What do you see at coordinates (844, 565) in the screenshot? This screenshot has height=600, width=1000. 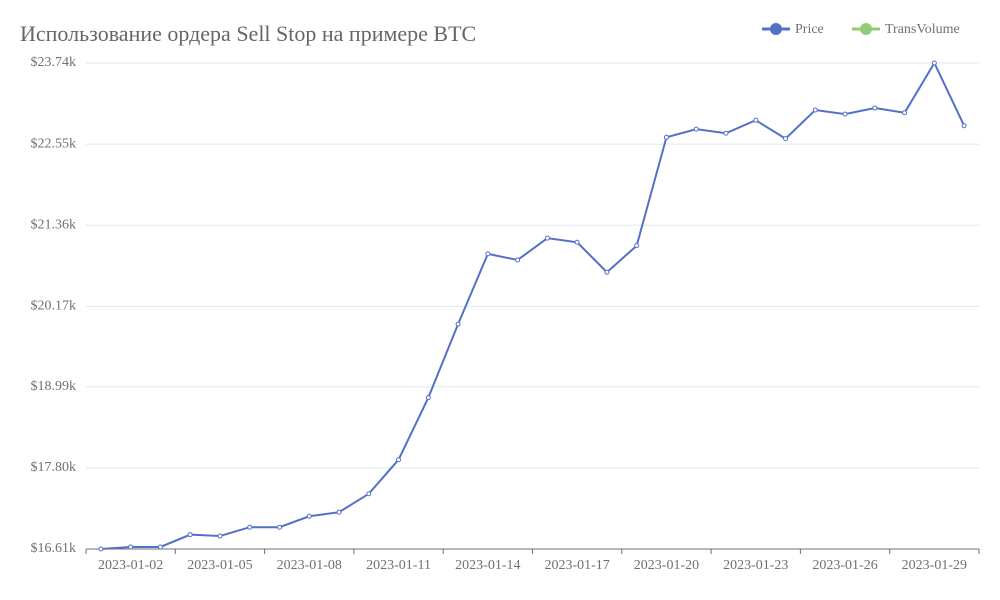 I see `x-tick-label: 2023-01-26` at bounding box center [844, 565].